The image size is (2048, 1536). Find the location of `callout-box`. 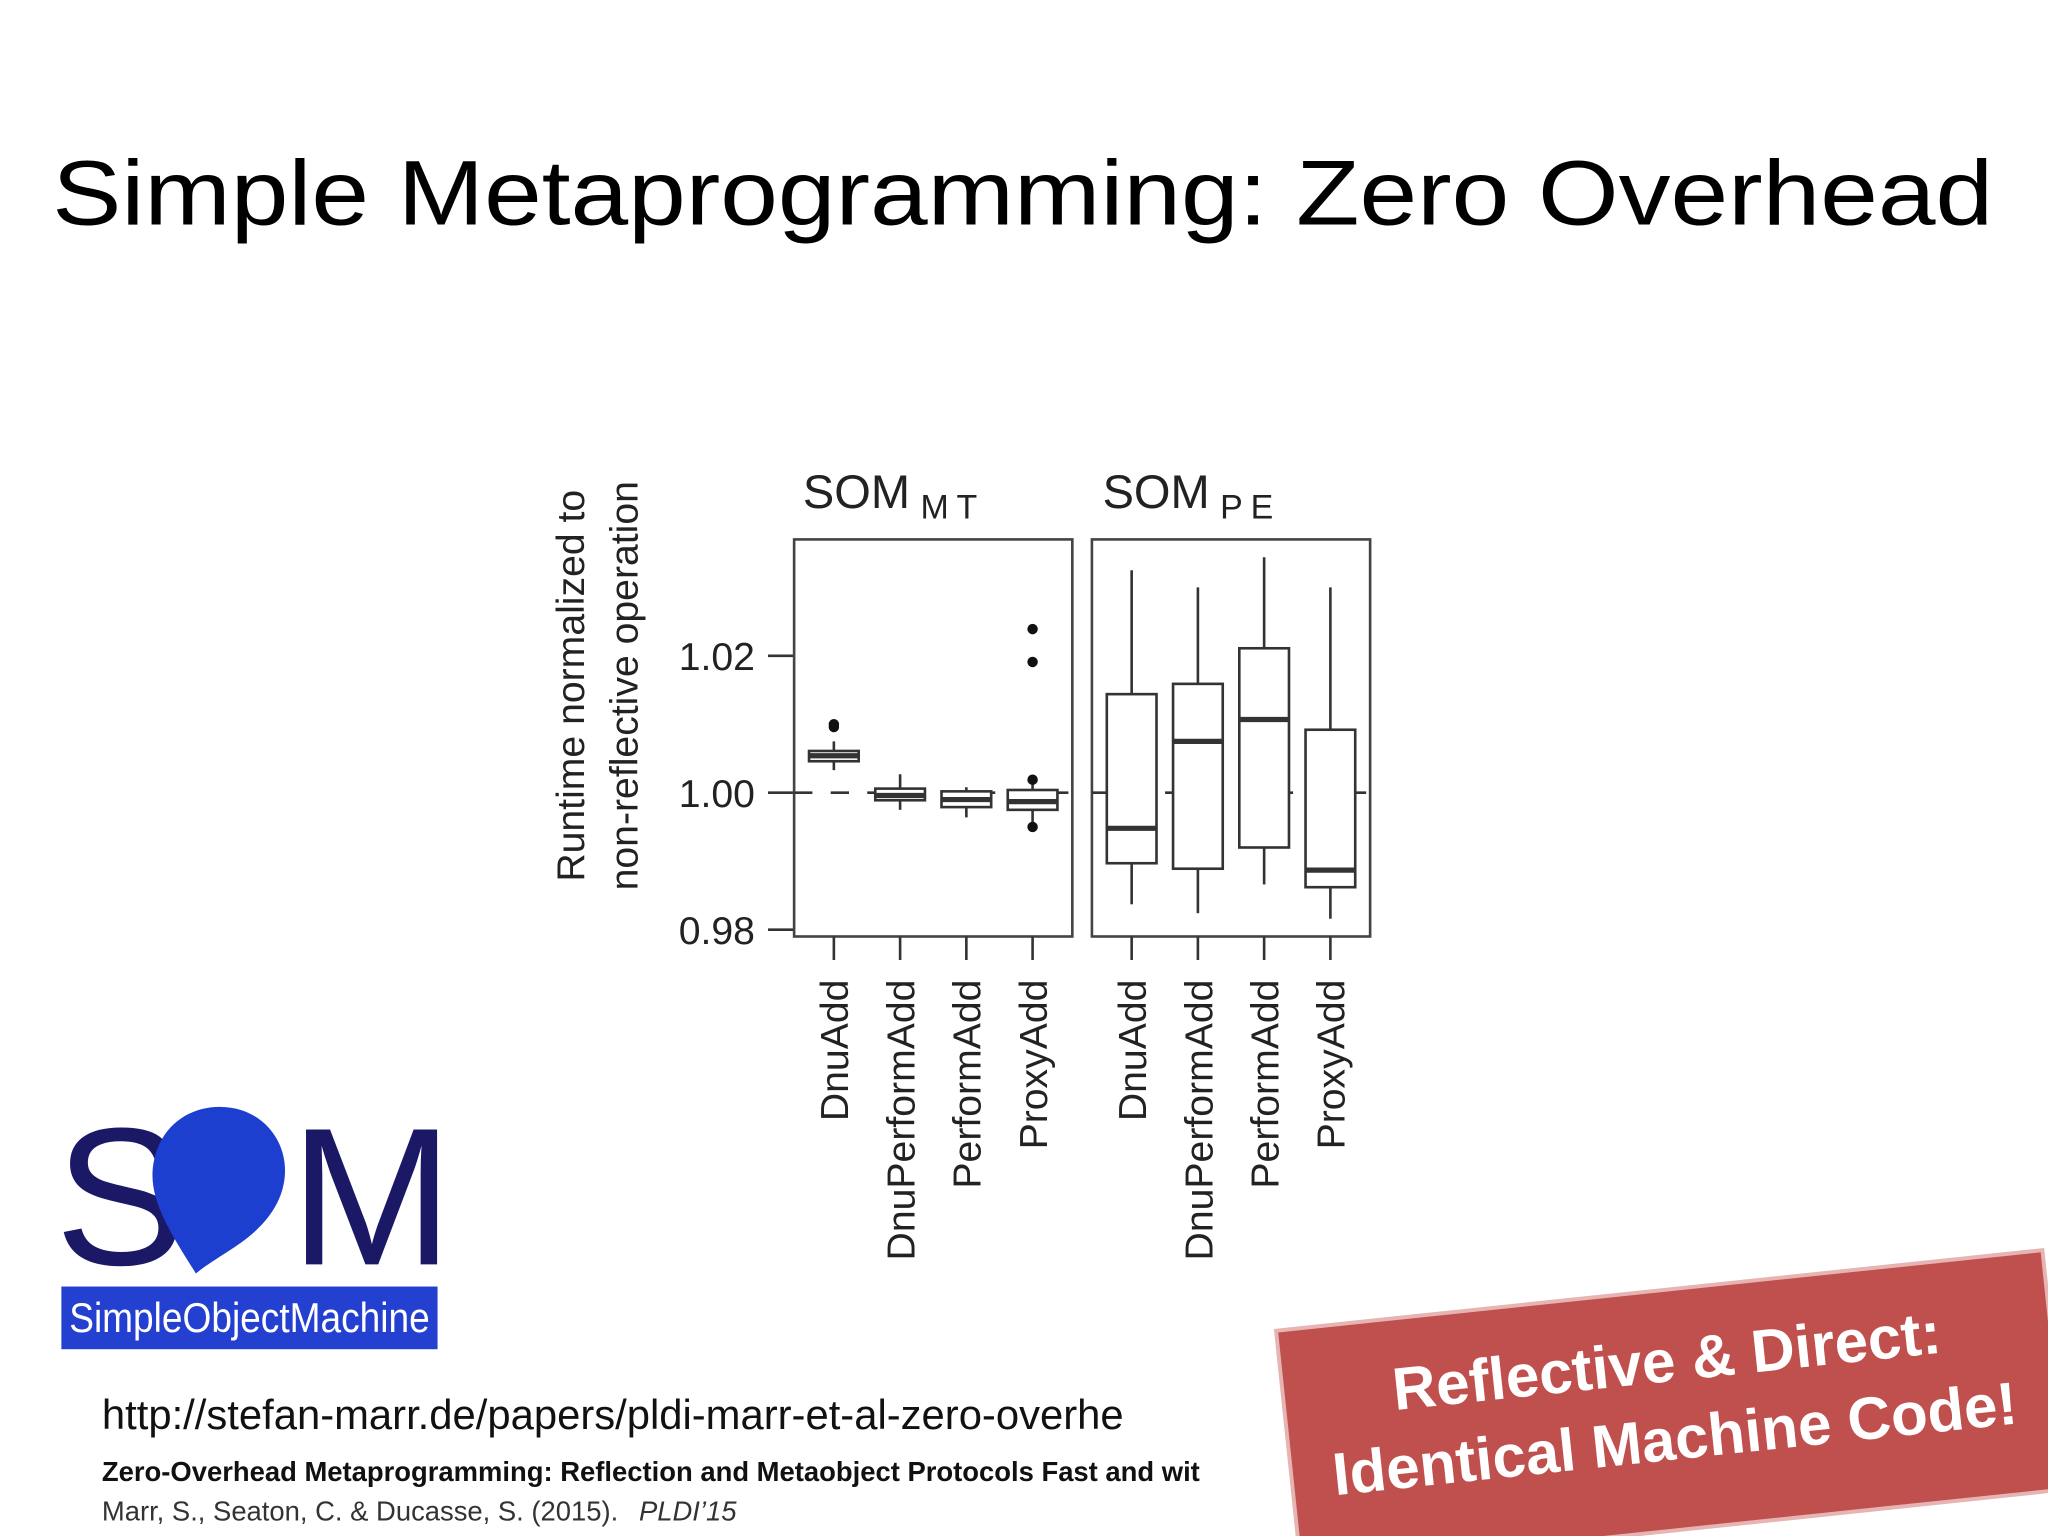

callout-box is located at coordinates (1660, 1391).